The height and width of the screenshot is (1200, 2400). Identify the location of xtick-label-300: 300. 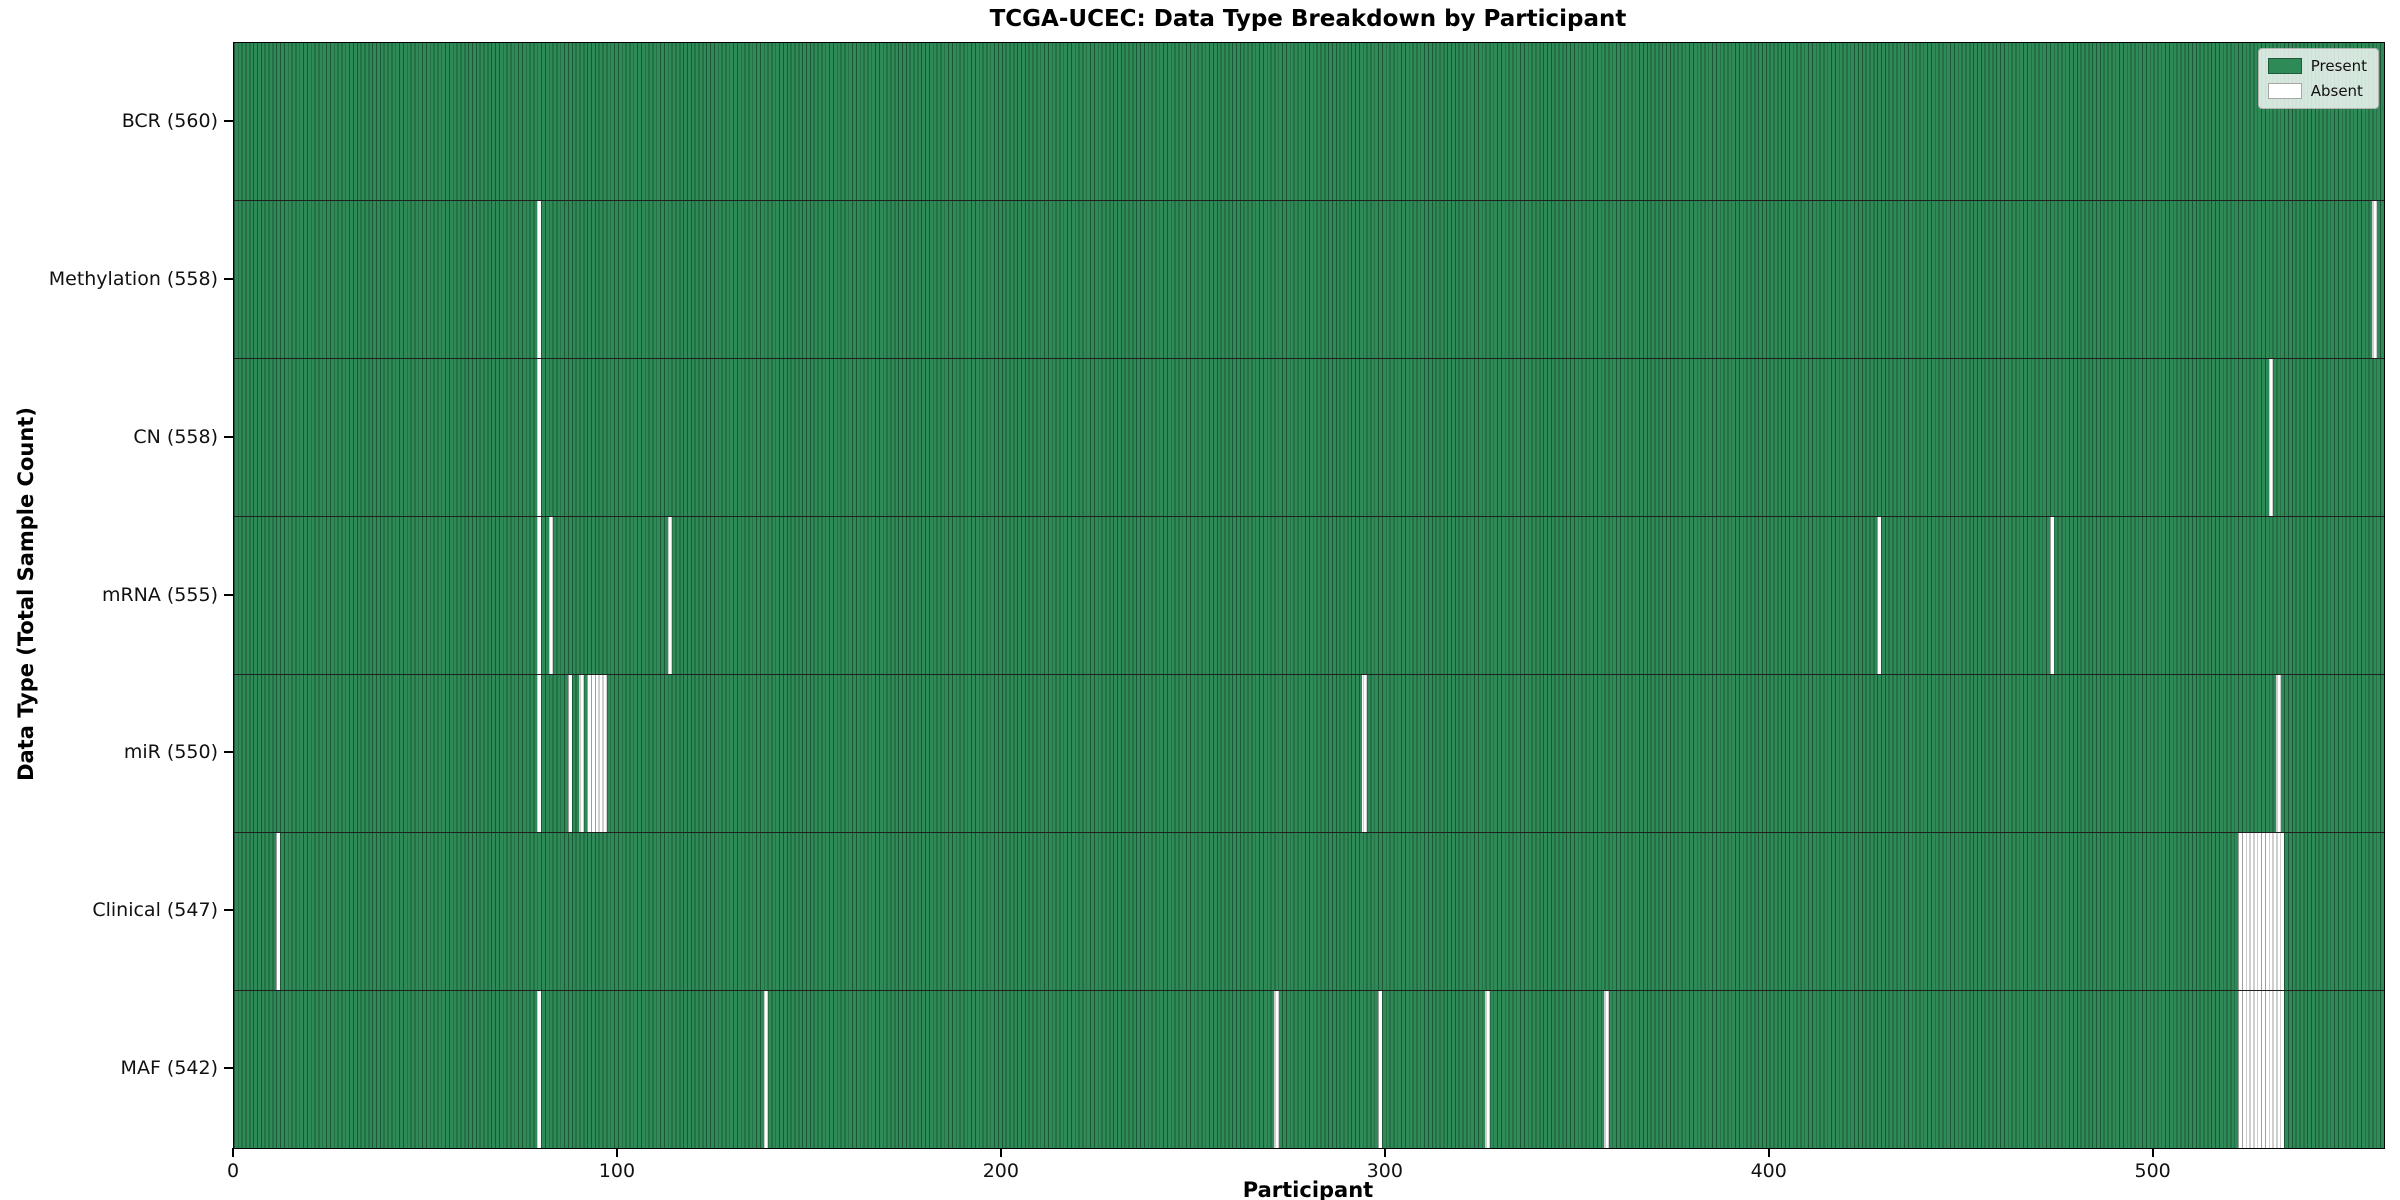
(1384, 1171).